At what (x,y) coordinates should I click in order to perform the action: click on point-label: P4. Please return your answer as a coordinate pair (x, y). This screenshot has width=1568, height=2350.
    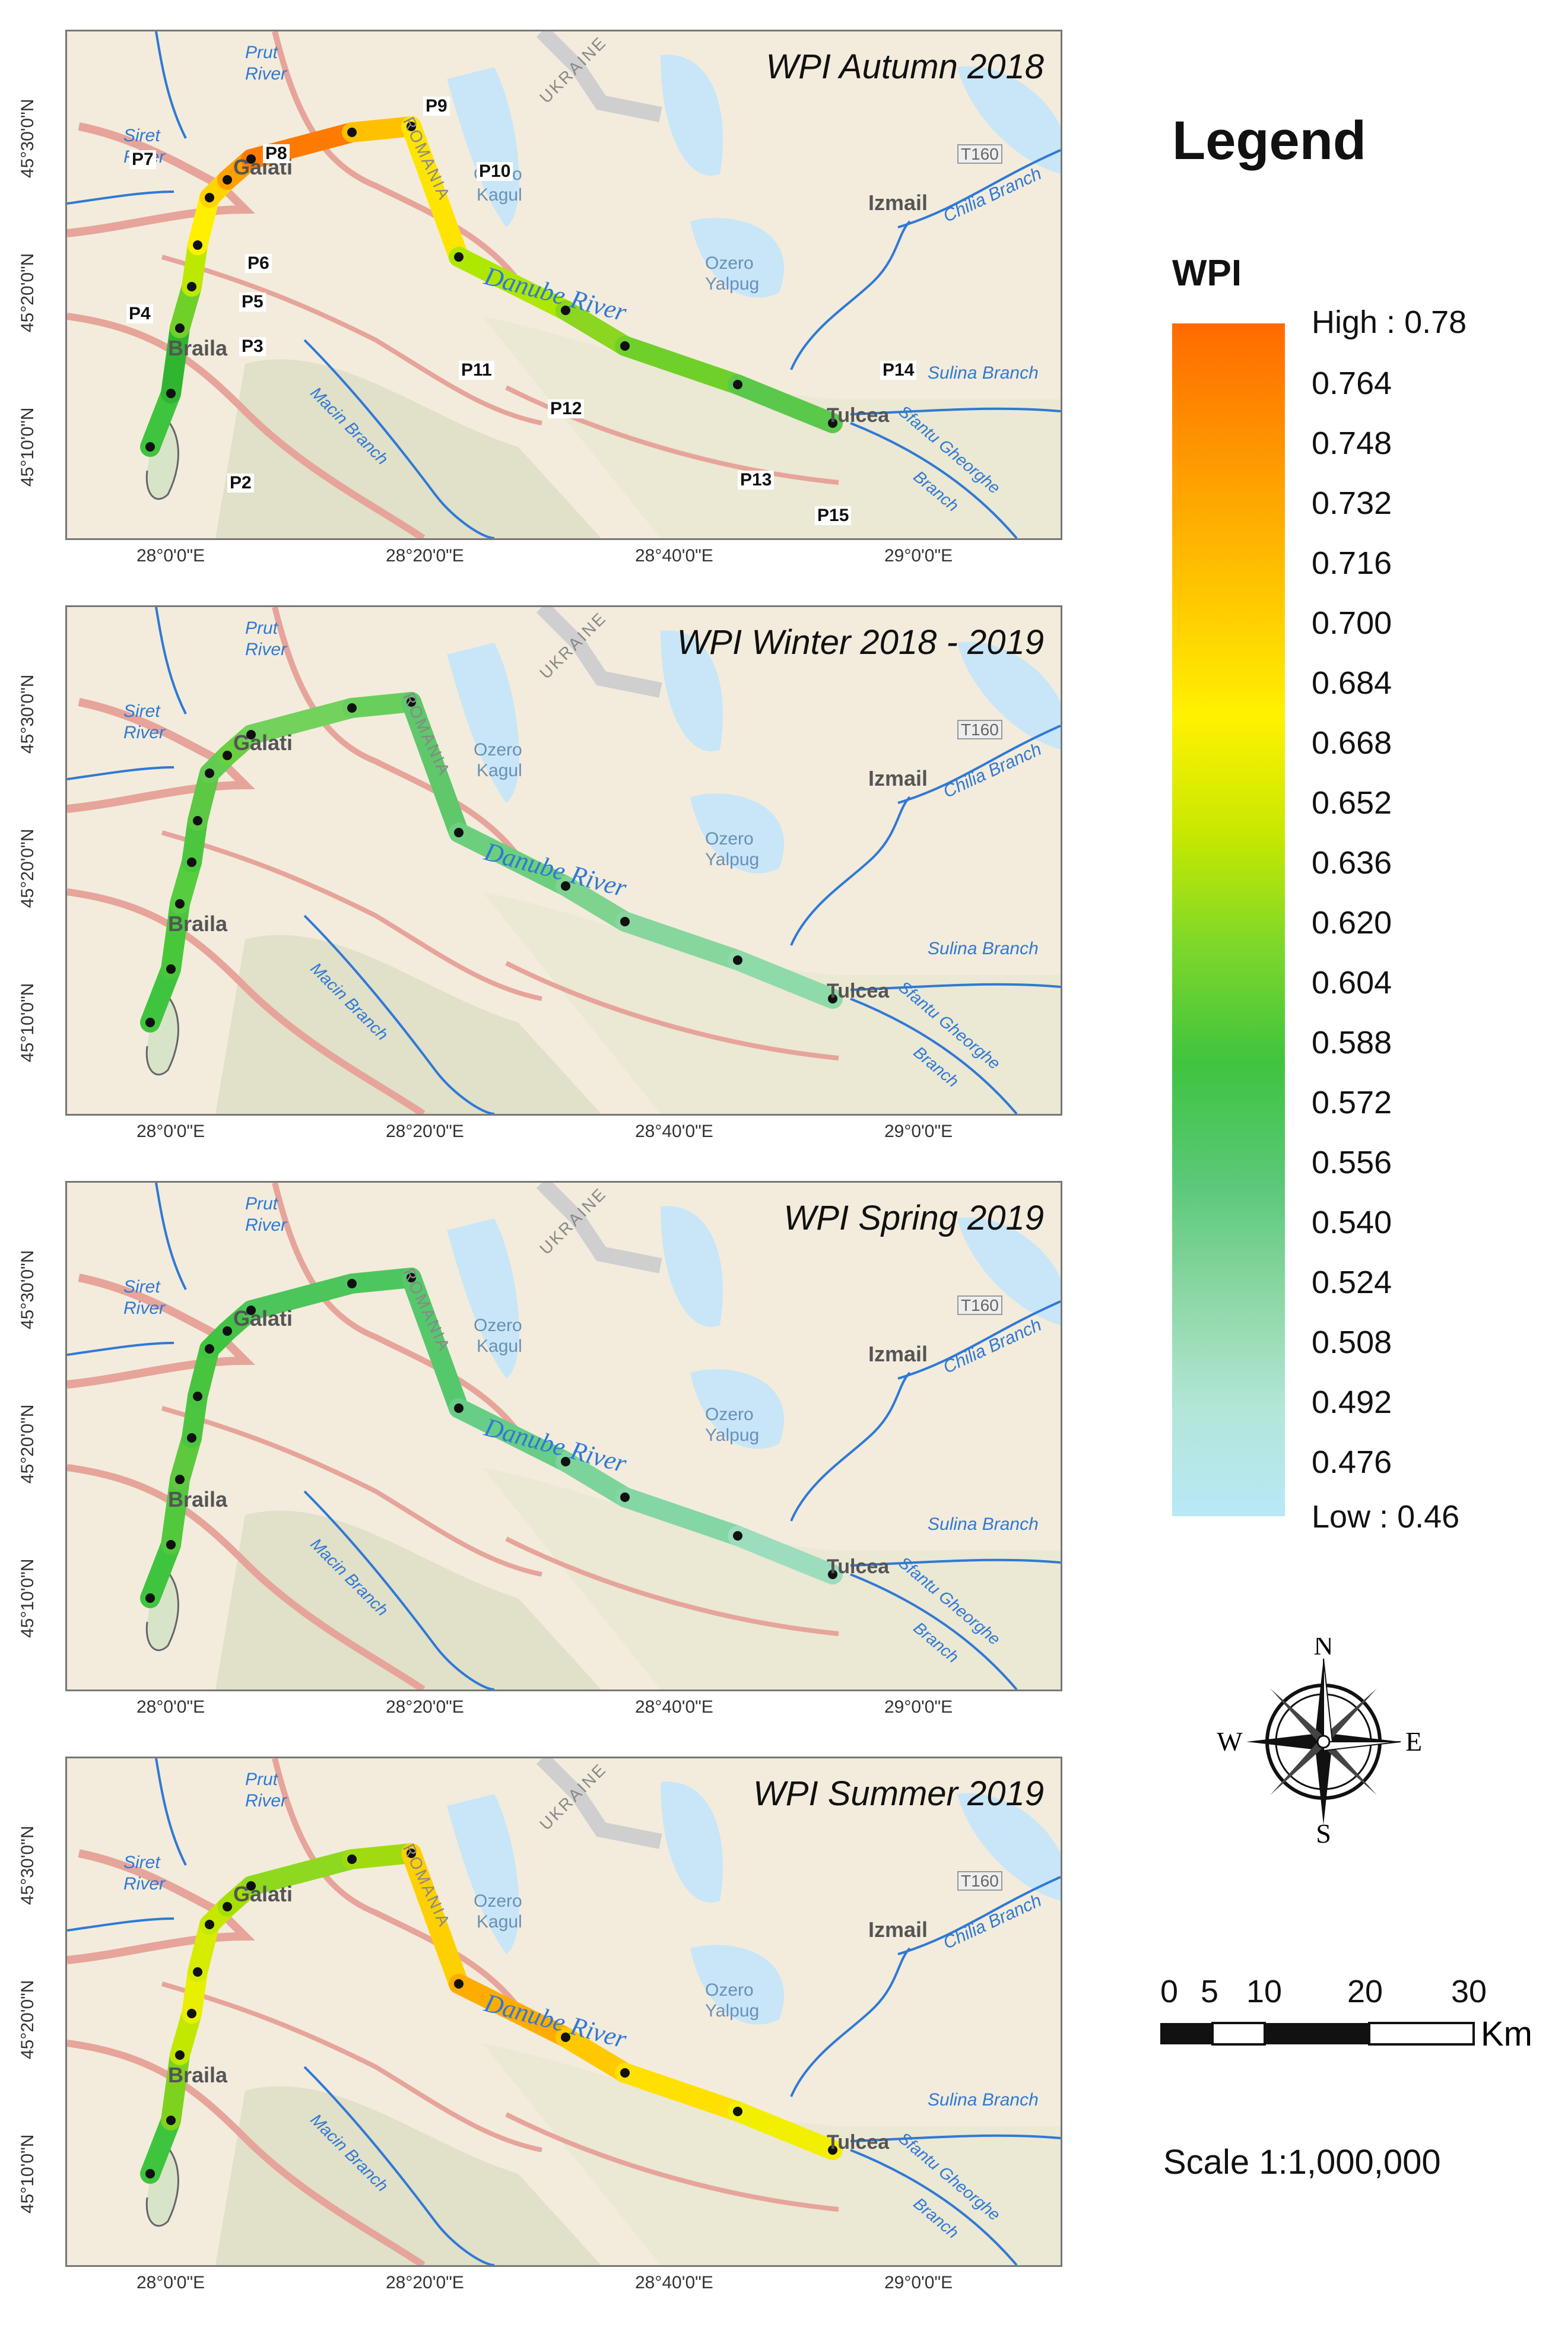
    Looking at the image, I should click on (139, 313).